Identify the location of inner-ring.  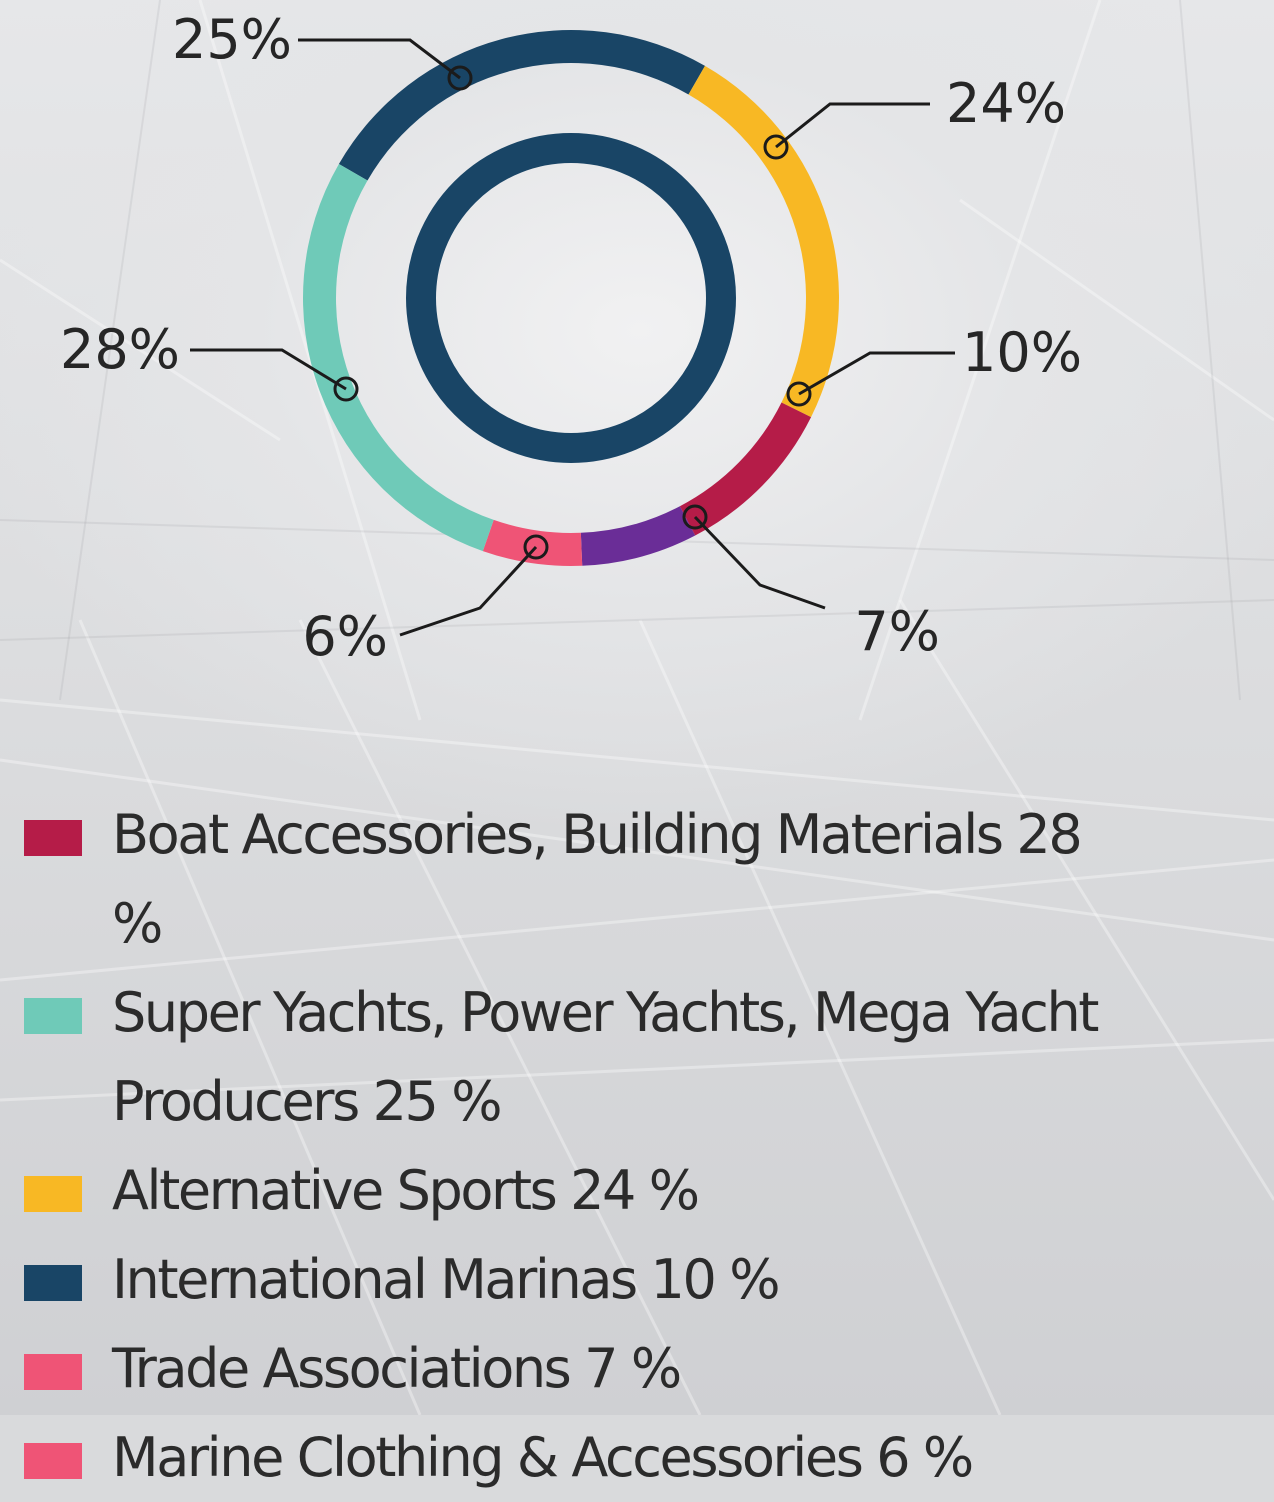
(571, 298).